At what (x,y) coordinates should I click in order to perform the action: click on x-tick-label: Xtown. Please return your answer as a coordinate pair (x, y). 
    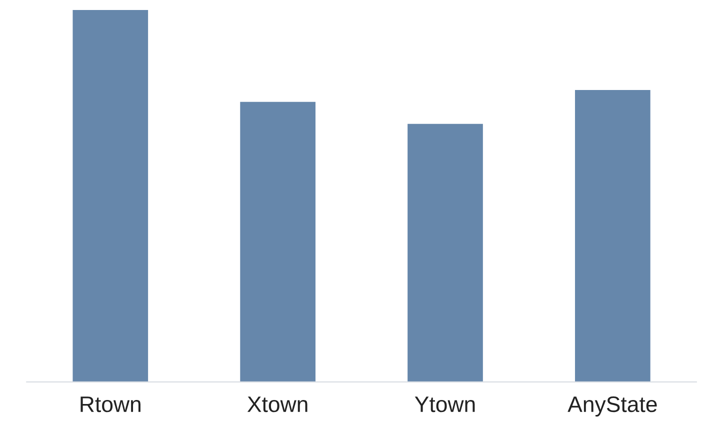
    Looking at the image, I should click on (277, 404).